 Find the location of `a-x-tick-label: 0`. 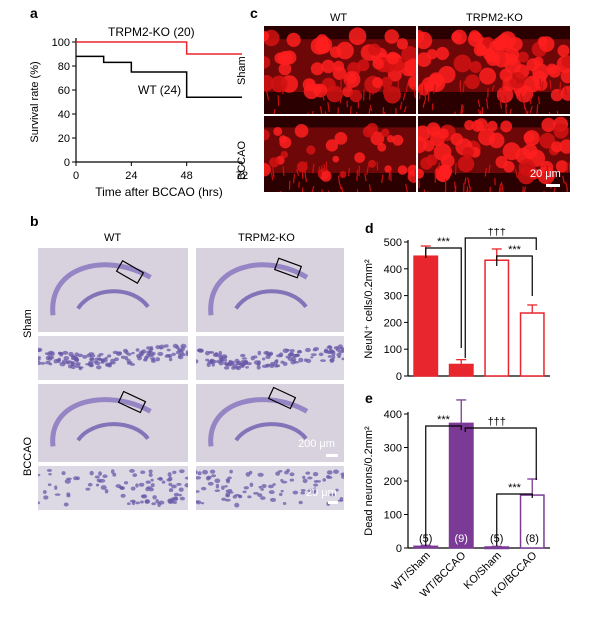

a-x-tick-label: 0 is located at coordinates (76, 176).